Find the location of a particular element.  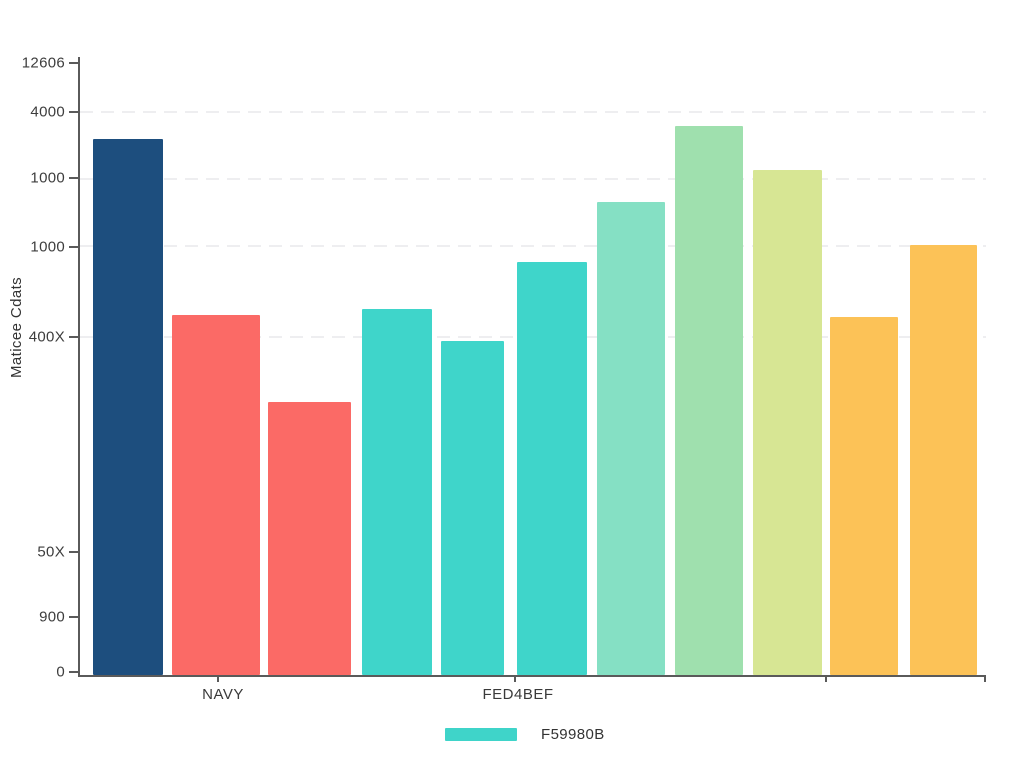

y-tick-label: 12606 is located at coordinates (43, 63).